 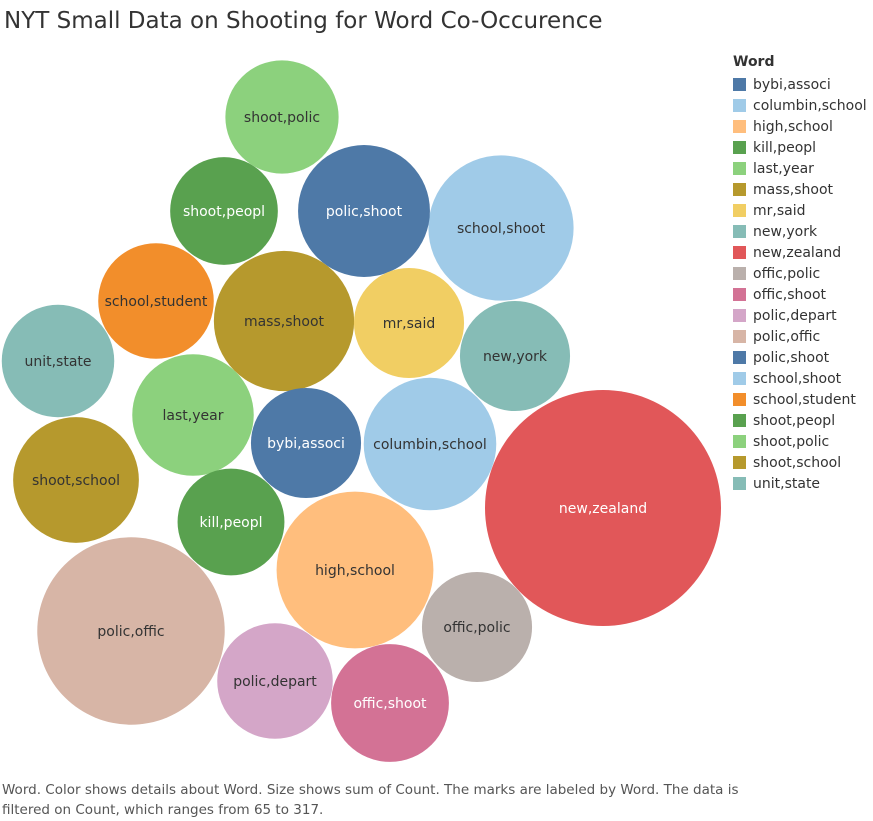 I want to click on legend-item: school,student, so click(x=800, y=399).